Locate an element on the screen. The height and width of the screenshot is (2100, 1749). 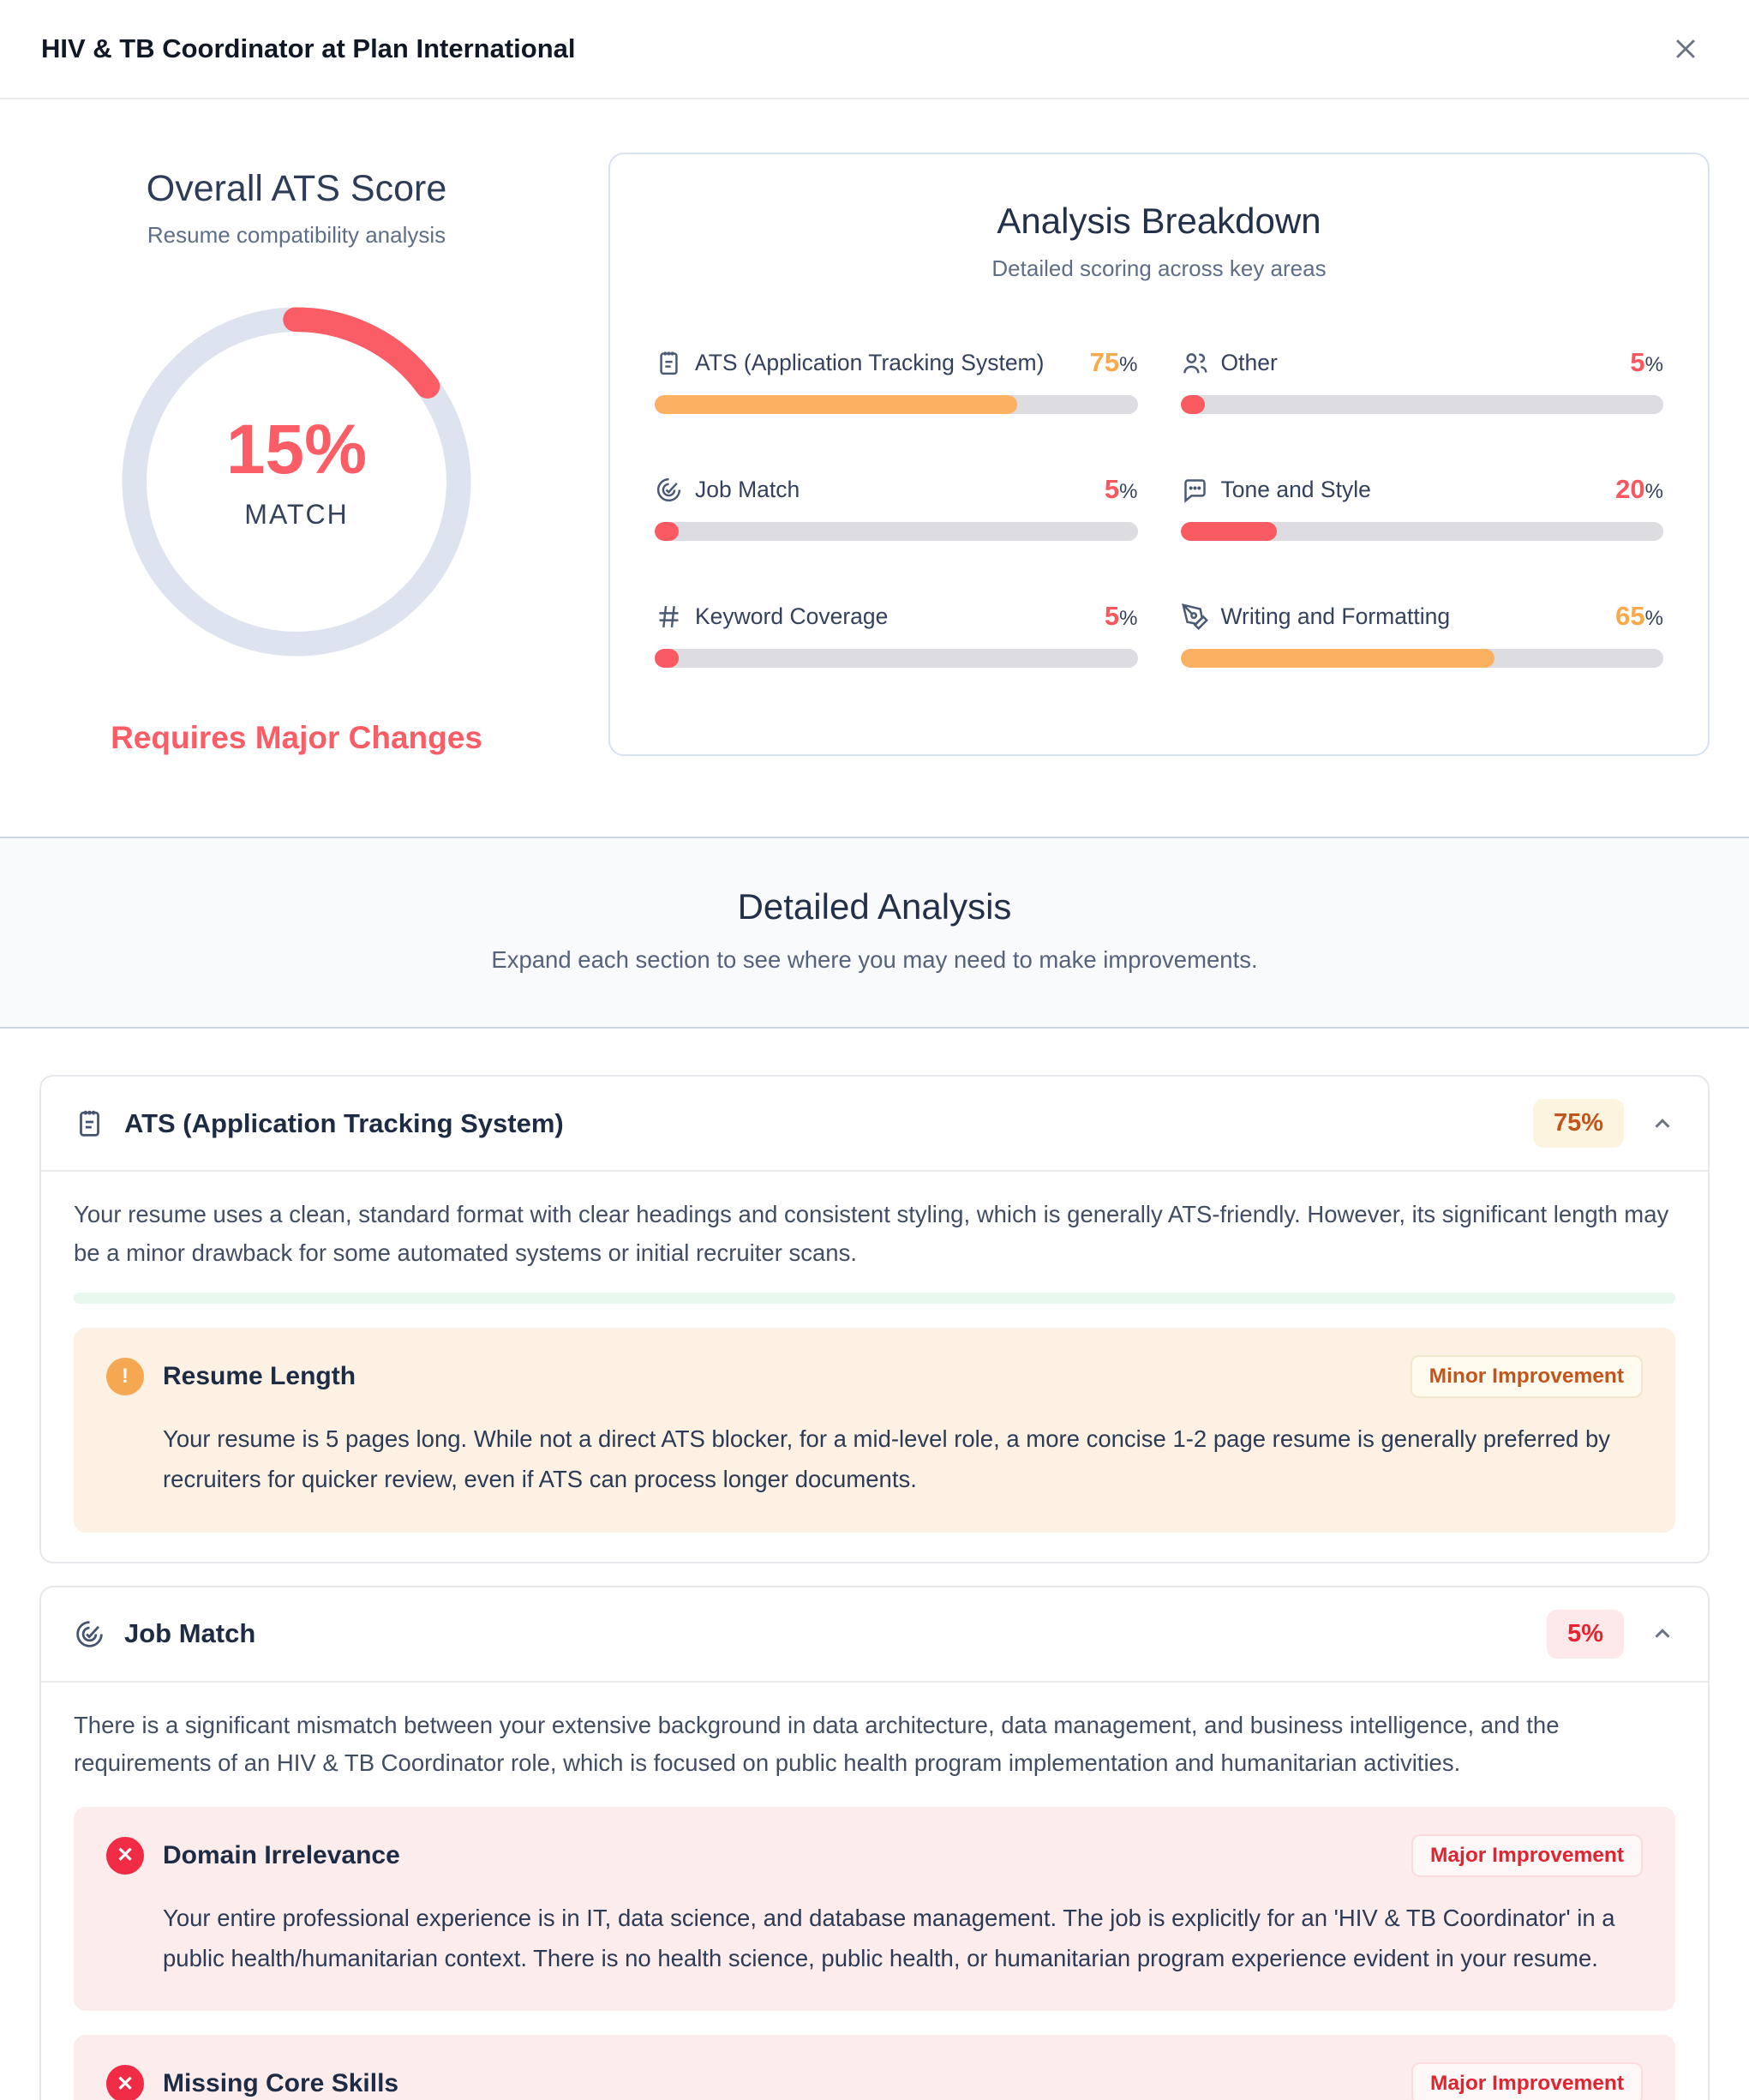
metric-job-match: Job Match 5% is located at coordinates (896, 507).